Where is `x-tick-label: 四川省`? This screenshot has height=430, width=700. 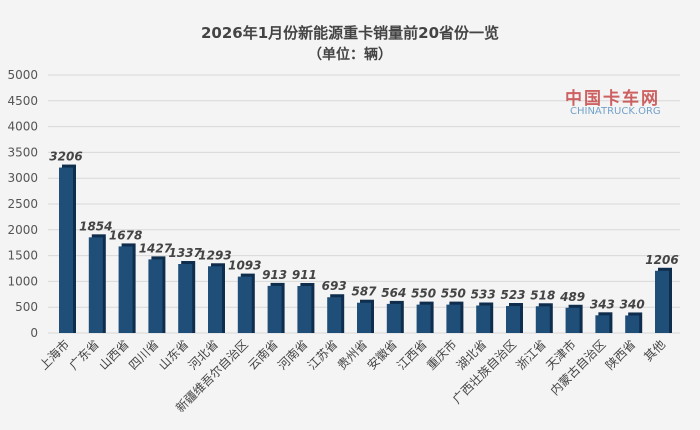
x-tick-label: 四川省 is located at coordinates (143, 354).